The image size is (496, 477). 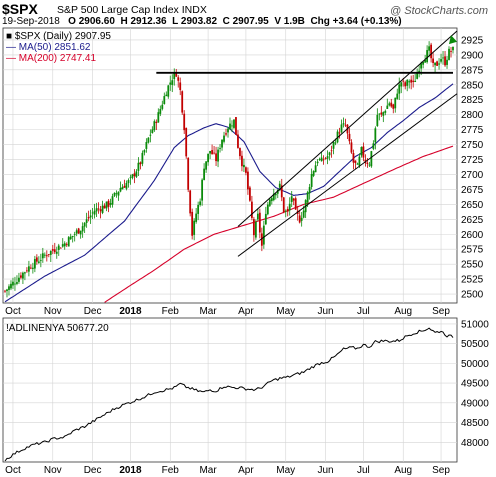 I want to click on adline-y-tick-label: 49000, so click(x=475, y=403).